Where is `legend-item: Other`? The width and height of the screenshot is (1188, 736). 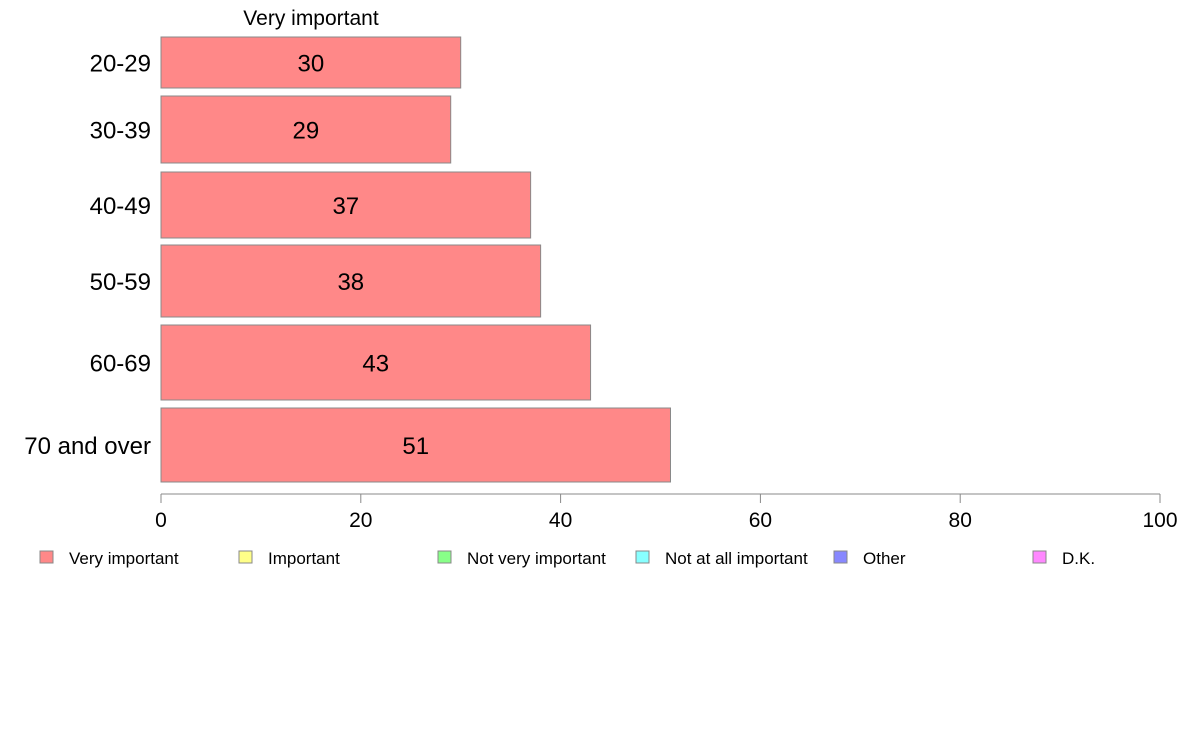
legend-item: Other is located at coordinates (869, 558).